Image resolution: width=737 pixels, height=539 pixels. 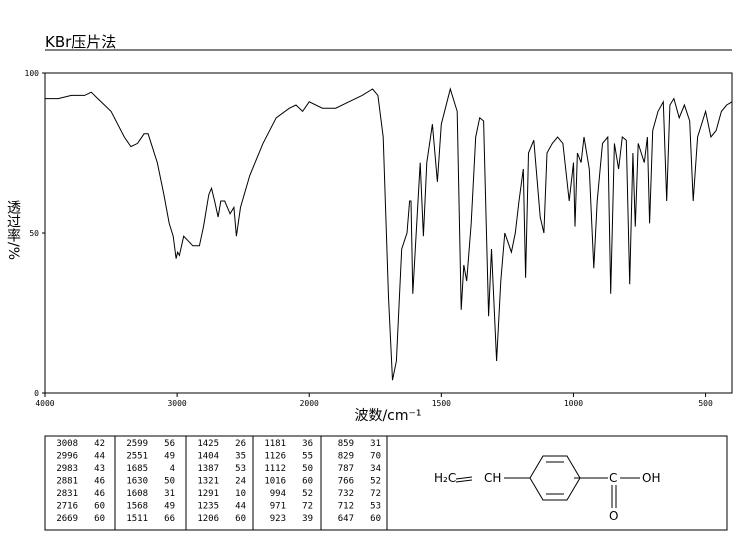 I want to click on peak-transmittance: 39, so click(x=307, y=519).